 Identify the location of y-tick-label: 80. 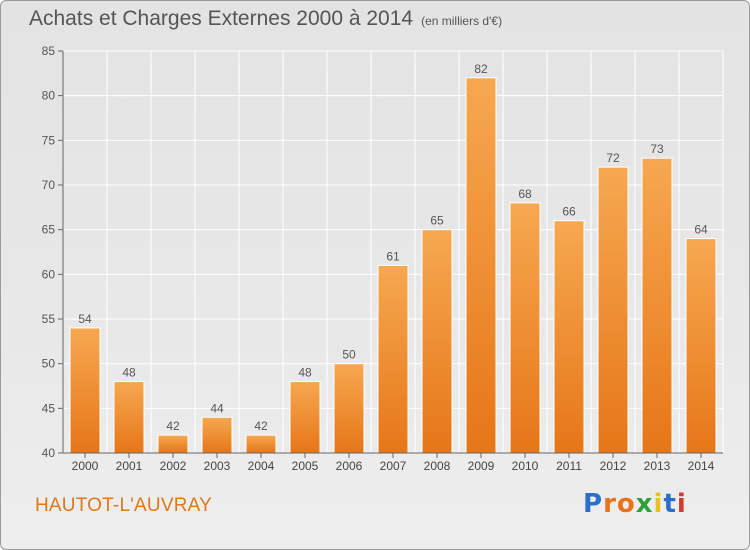
(49, 96).